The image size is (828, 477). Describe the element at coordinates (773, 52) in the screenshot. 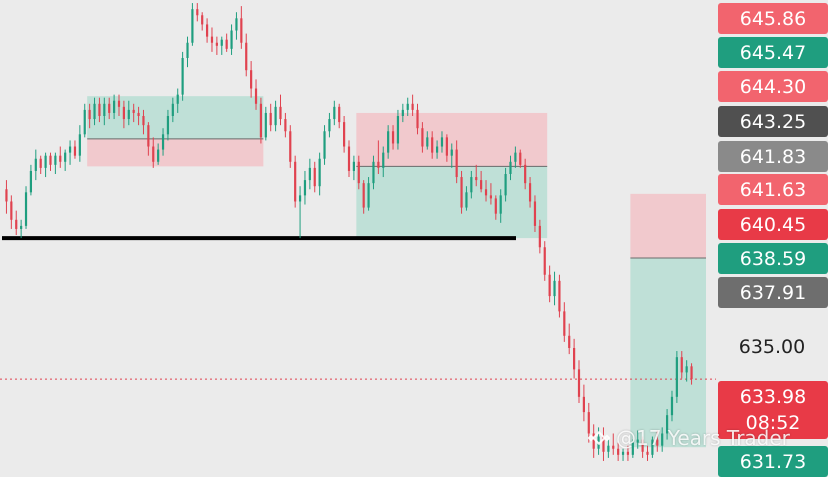

I see `price-label: 645.47` at that location.